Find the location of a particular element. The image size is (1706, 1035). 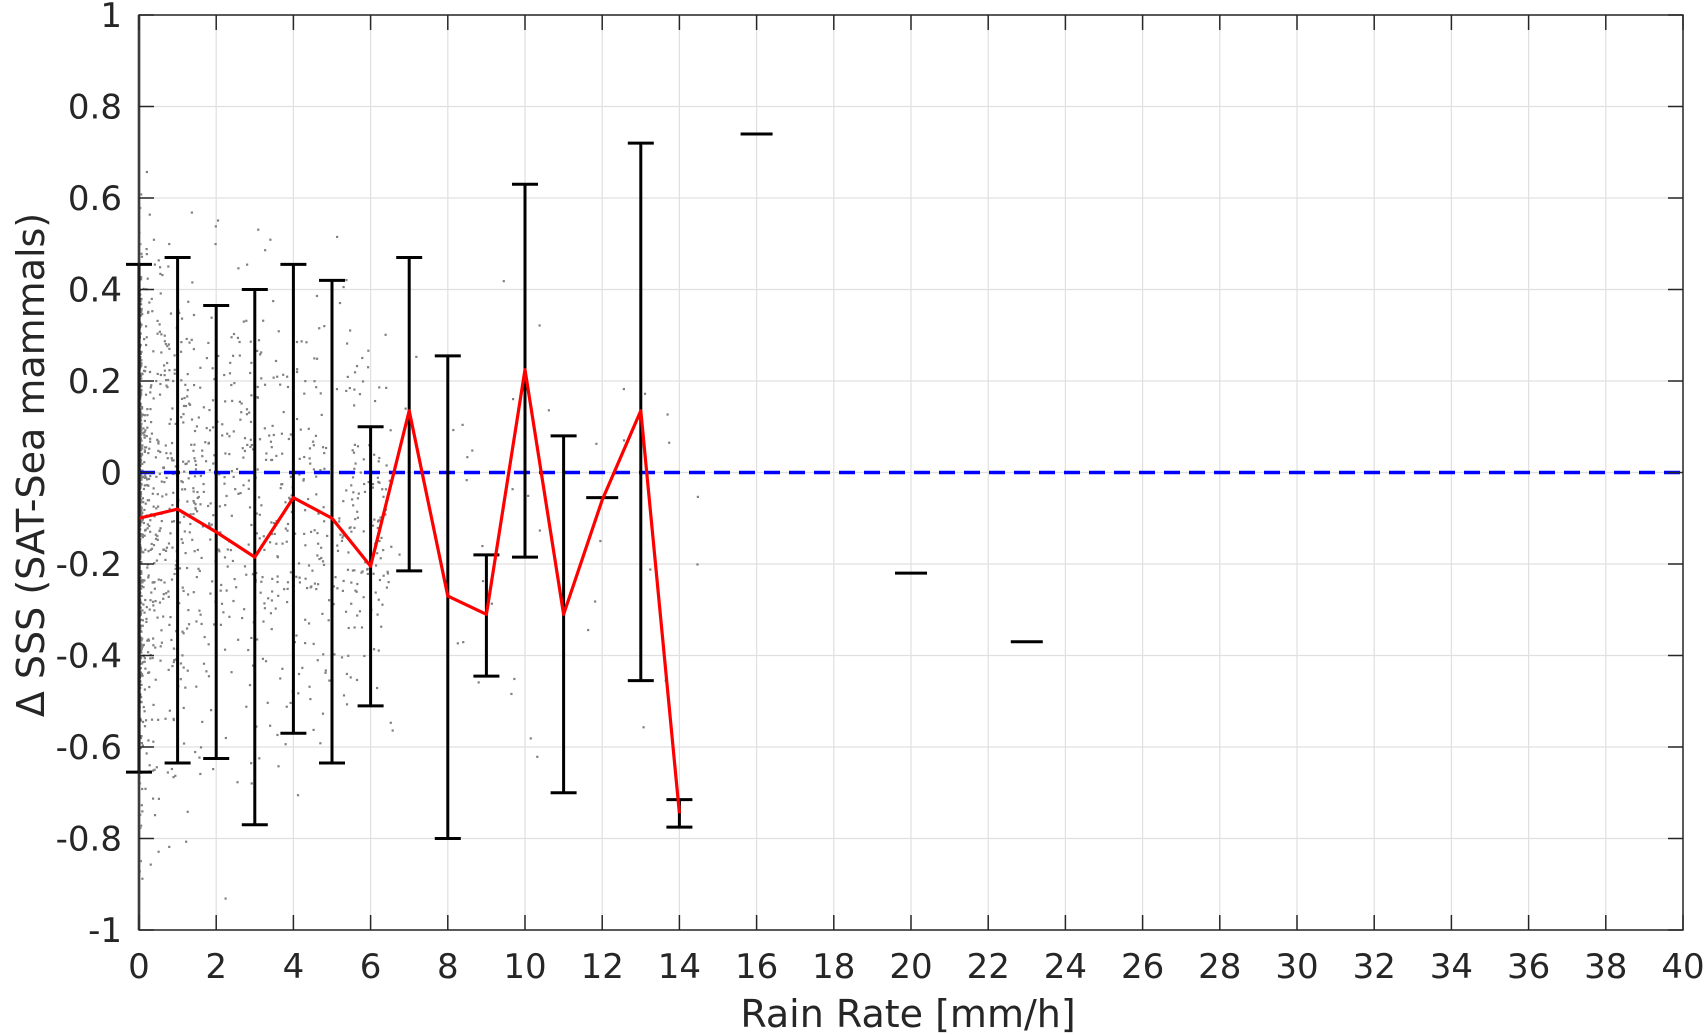

mean-line-group is located at coordinates (409, 590).